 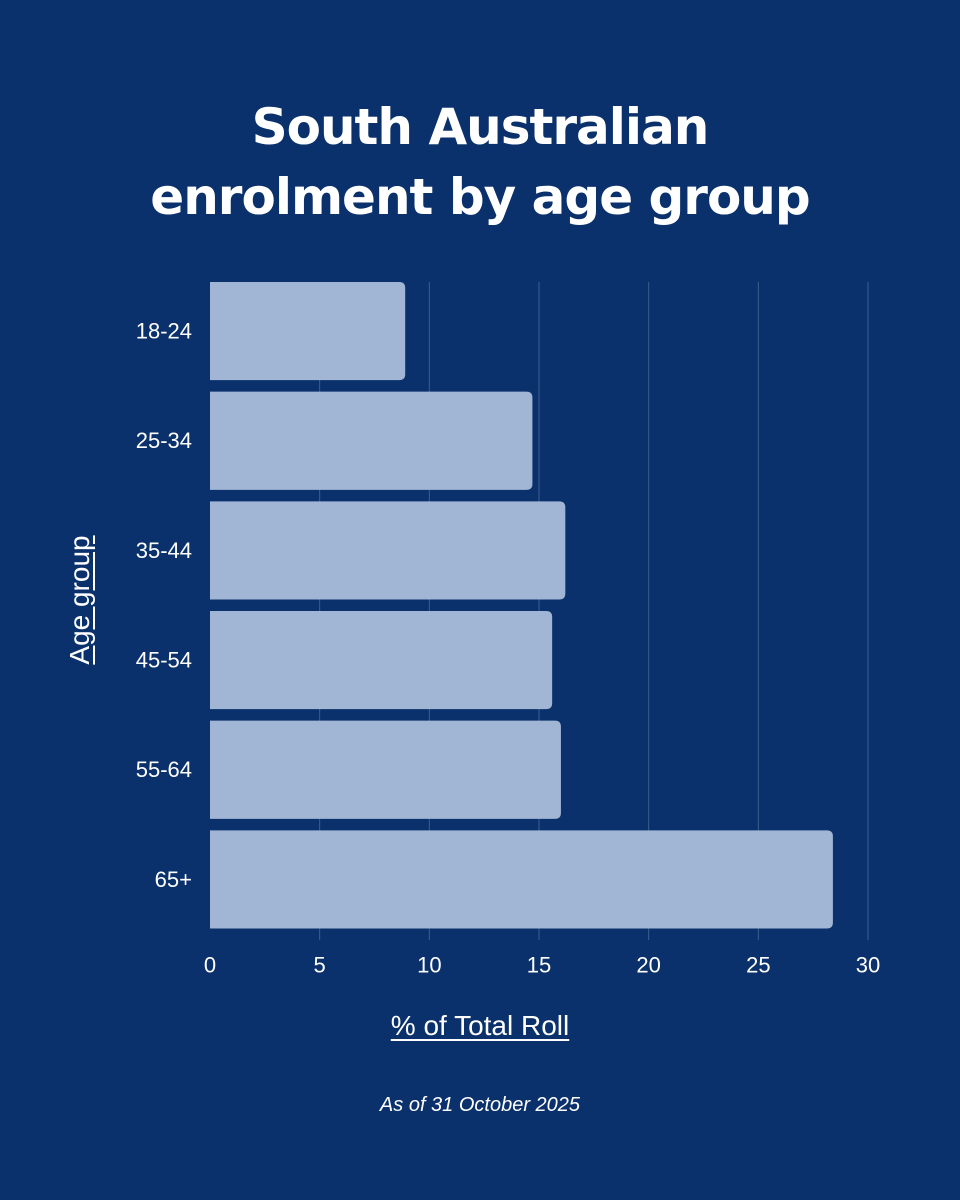 I want to click on chart-title: South Australian enrolment by age group, so click(x=480, y=162).